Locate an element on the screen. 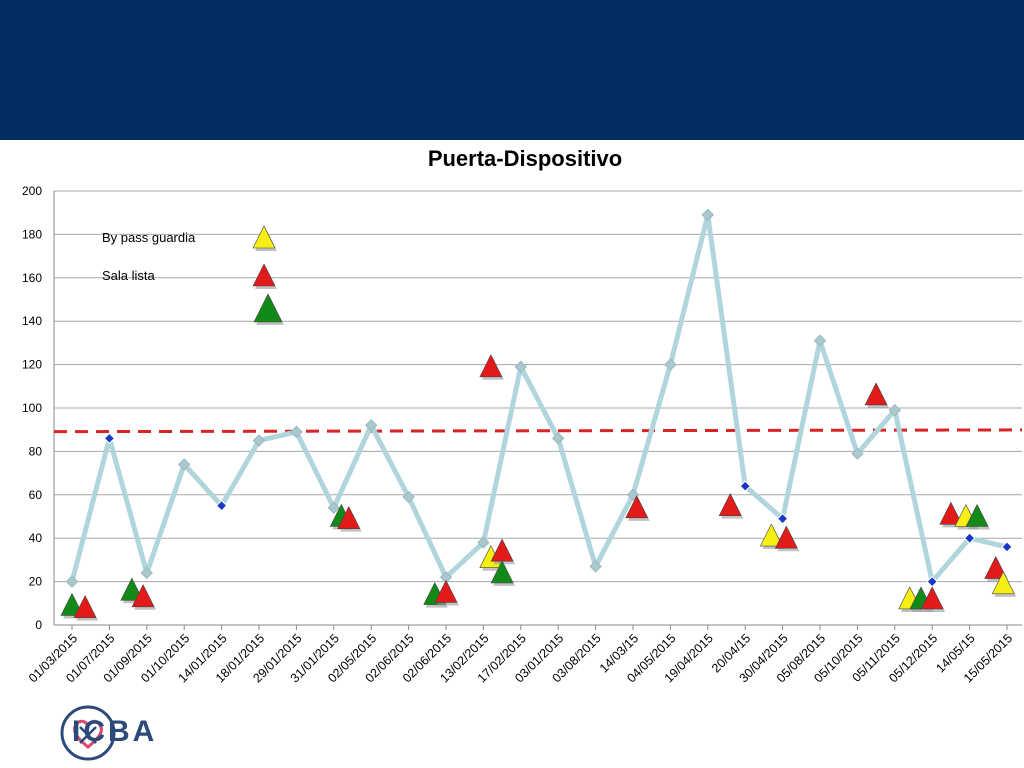  logo-text: ICBA is located at coordinates (115, 731).